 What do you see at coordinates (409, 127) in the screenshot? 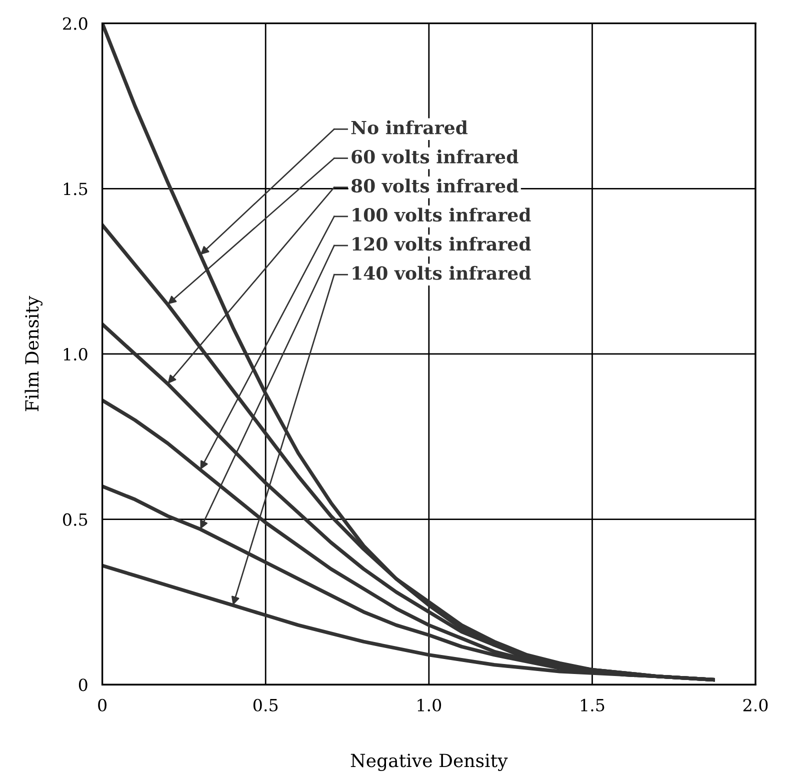
I see `legend-label: No infrared` at bounding box center [409, 127].